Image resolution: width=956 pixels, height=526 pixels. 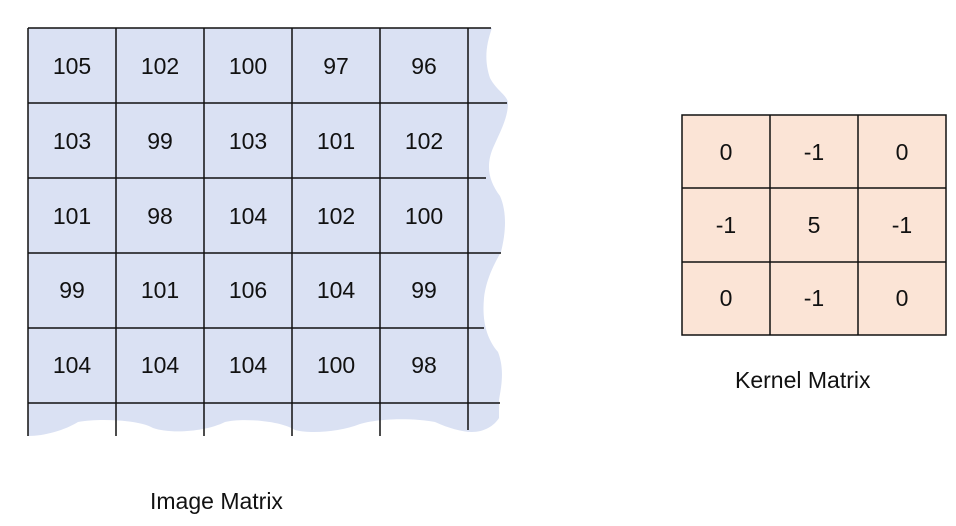 What do you see at coordinates (248, 290) in the screenshot?
I see `image-cell: 106` at bounding box center [248, 290].